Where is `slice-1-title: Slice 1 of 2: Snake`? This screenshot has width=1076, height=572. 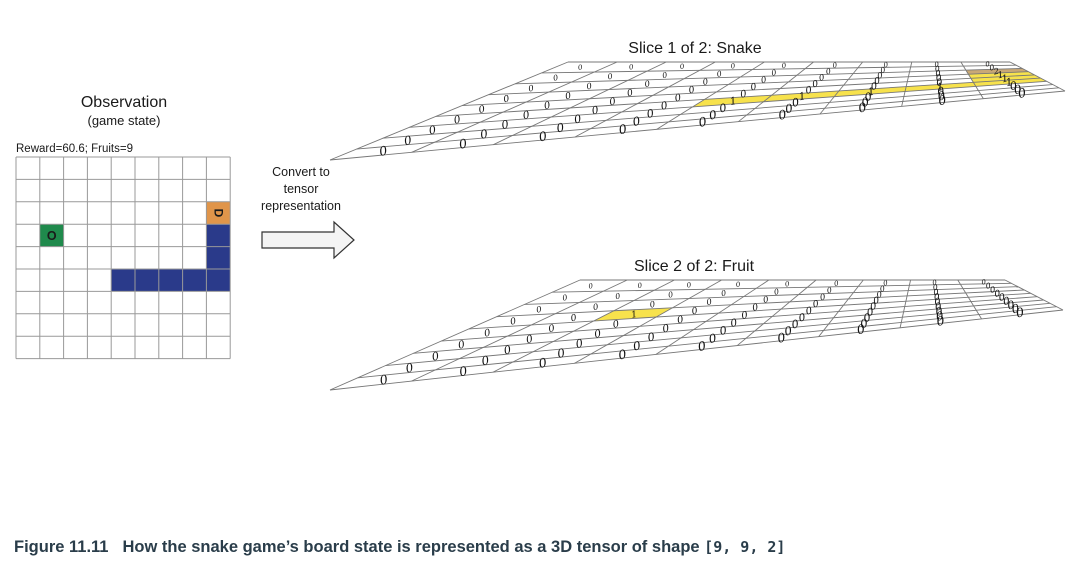
slice-1-title: Slice 1 of 2: Snake is located at coordinates (695, 48).